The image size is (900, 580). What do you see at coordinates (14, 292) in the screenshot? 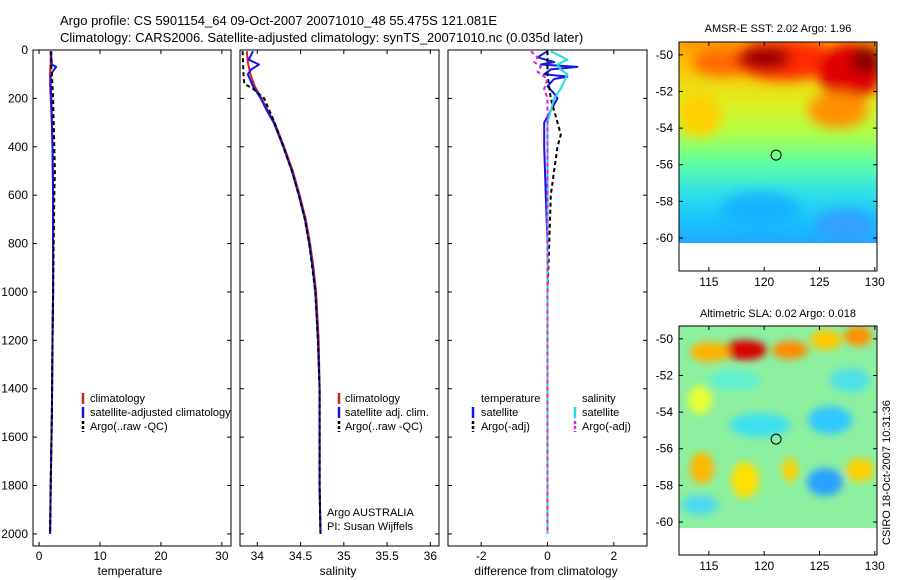
I see `y-tick-label: 1000` at bounding box center [14, 292].